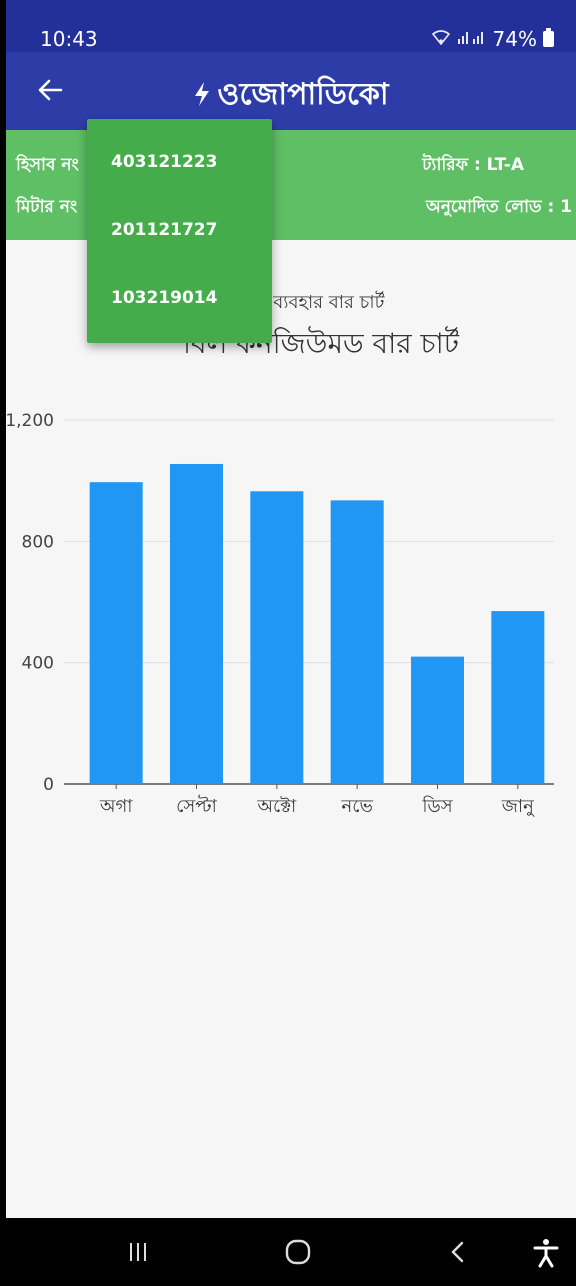 The height and width of the screenshot is (1286, 576). I want to click on tariff-text: ট্যারিফ : LT-A, so click(473, 166).